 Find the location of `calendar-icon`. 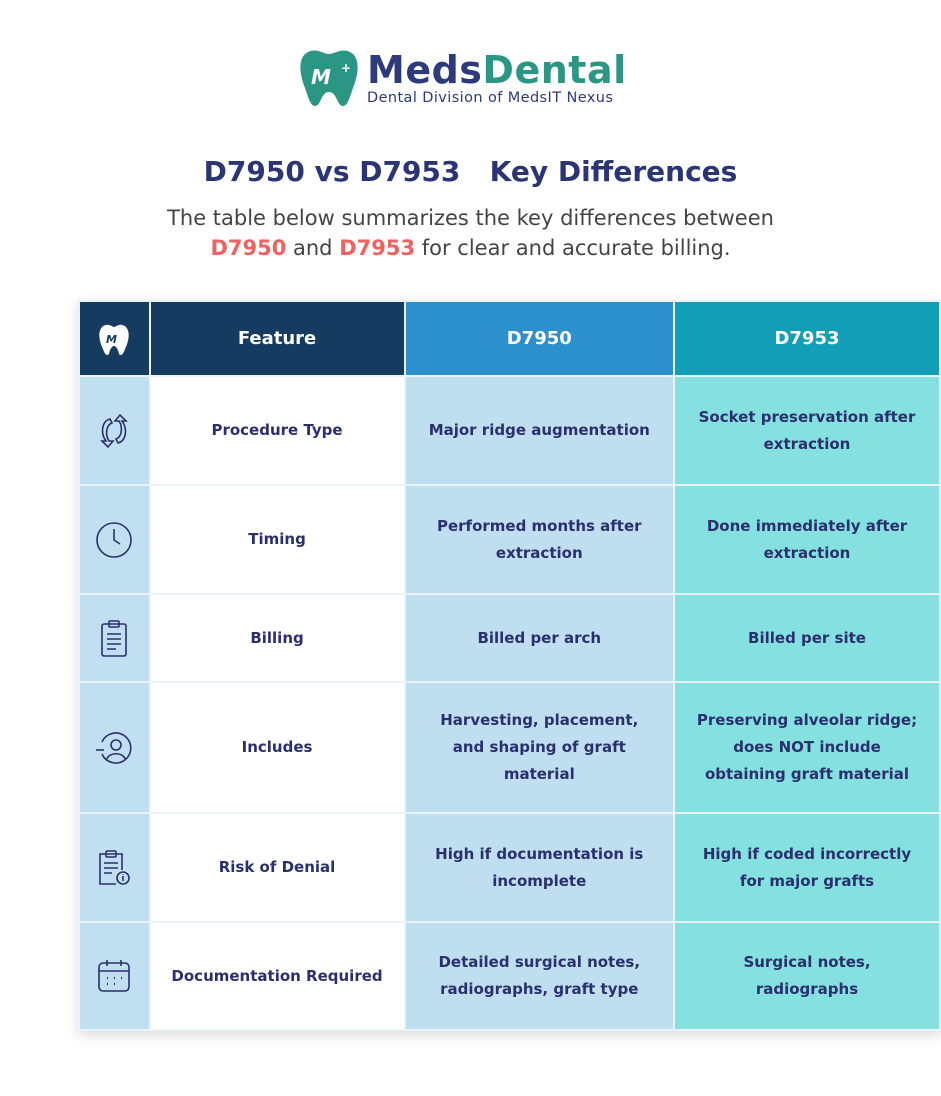

calendar-icon is located at coordinates (114, 976).